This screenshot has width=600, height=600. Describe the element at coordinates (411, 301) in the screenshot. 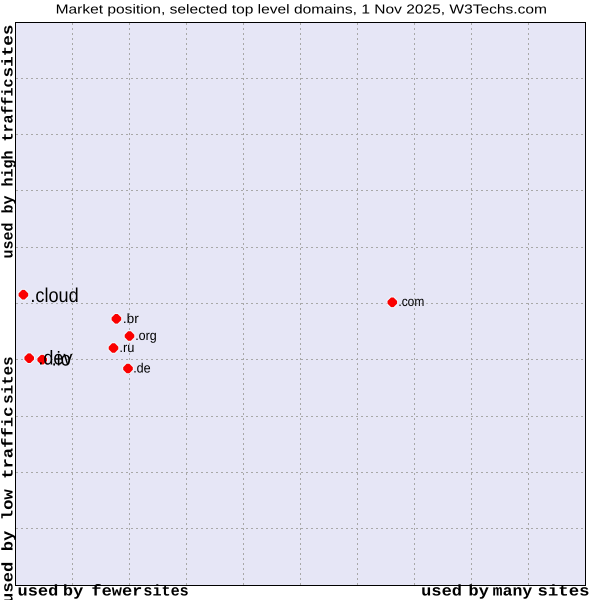

I see `svg-text: .com` at that location.